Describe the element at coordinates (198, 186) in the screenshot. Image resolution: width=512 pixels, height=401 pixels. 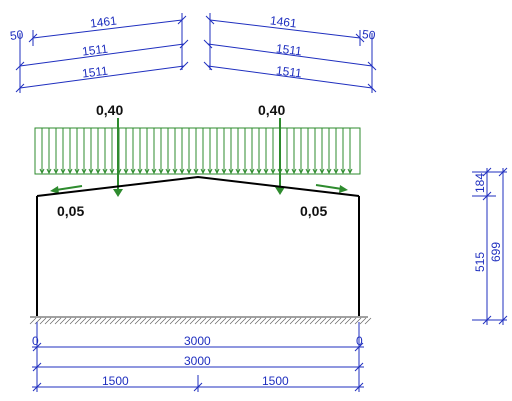
I see `roof-rafters` at that location.